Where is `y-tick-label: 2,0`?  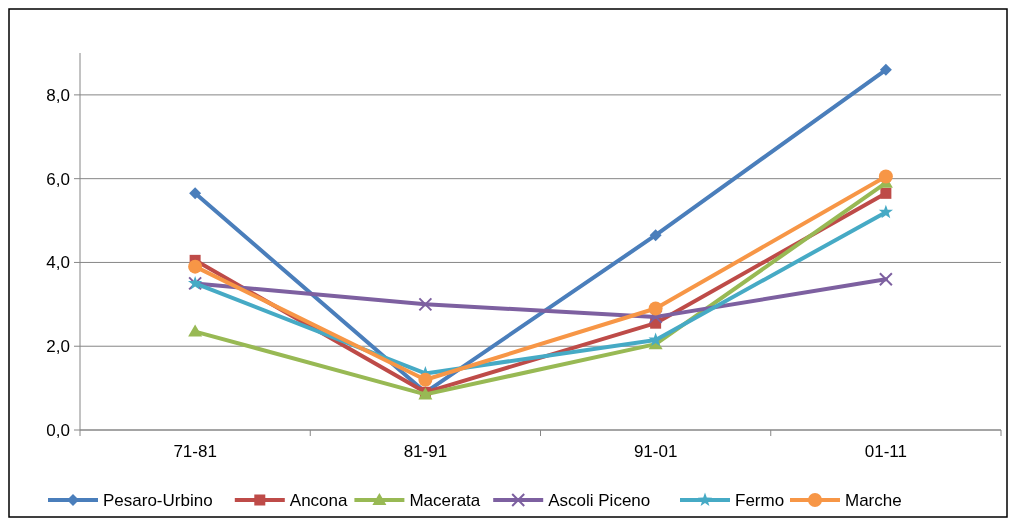
y-tick-label: 2,0 is located at coordinates (58, 347).